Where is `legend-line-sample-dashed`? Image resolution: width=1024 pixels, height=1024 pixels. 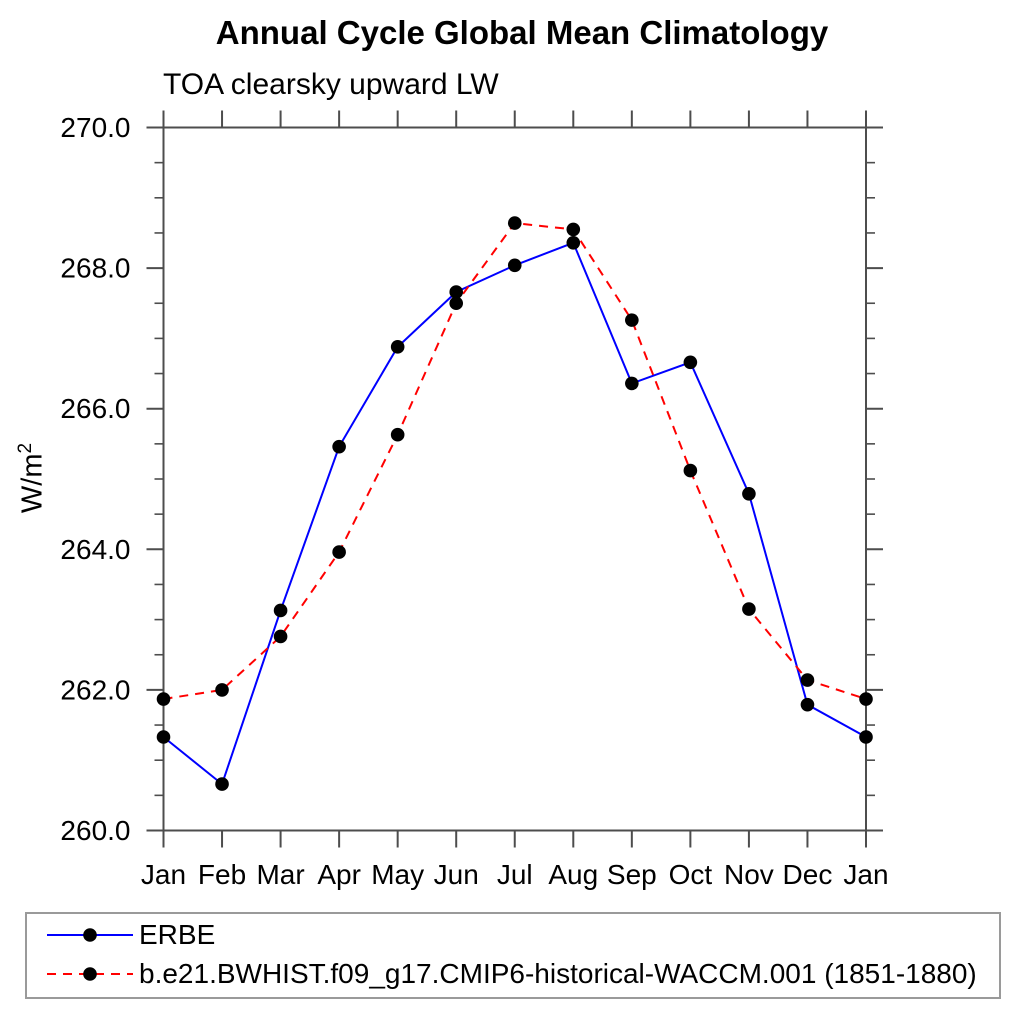 legend-line-sample-dashed is located at coordinates (90, 974).